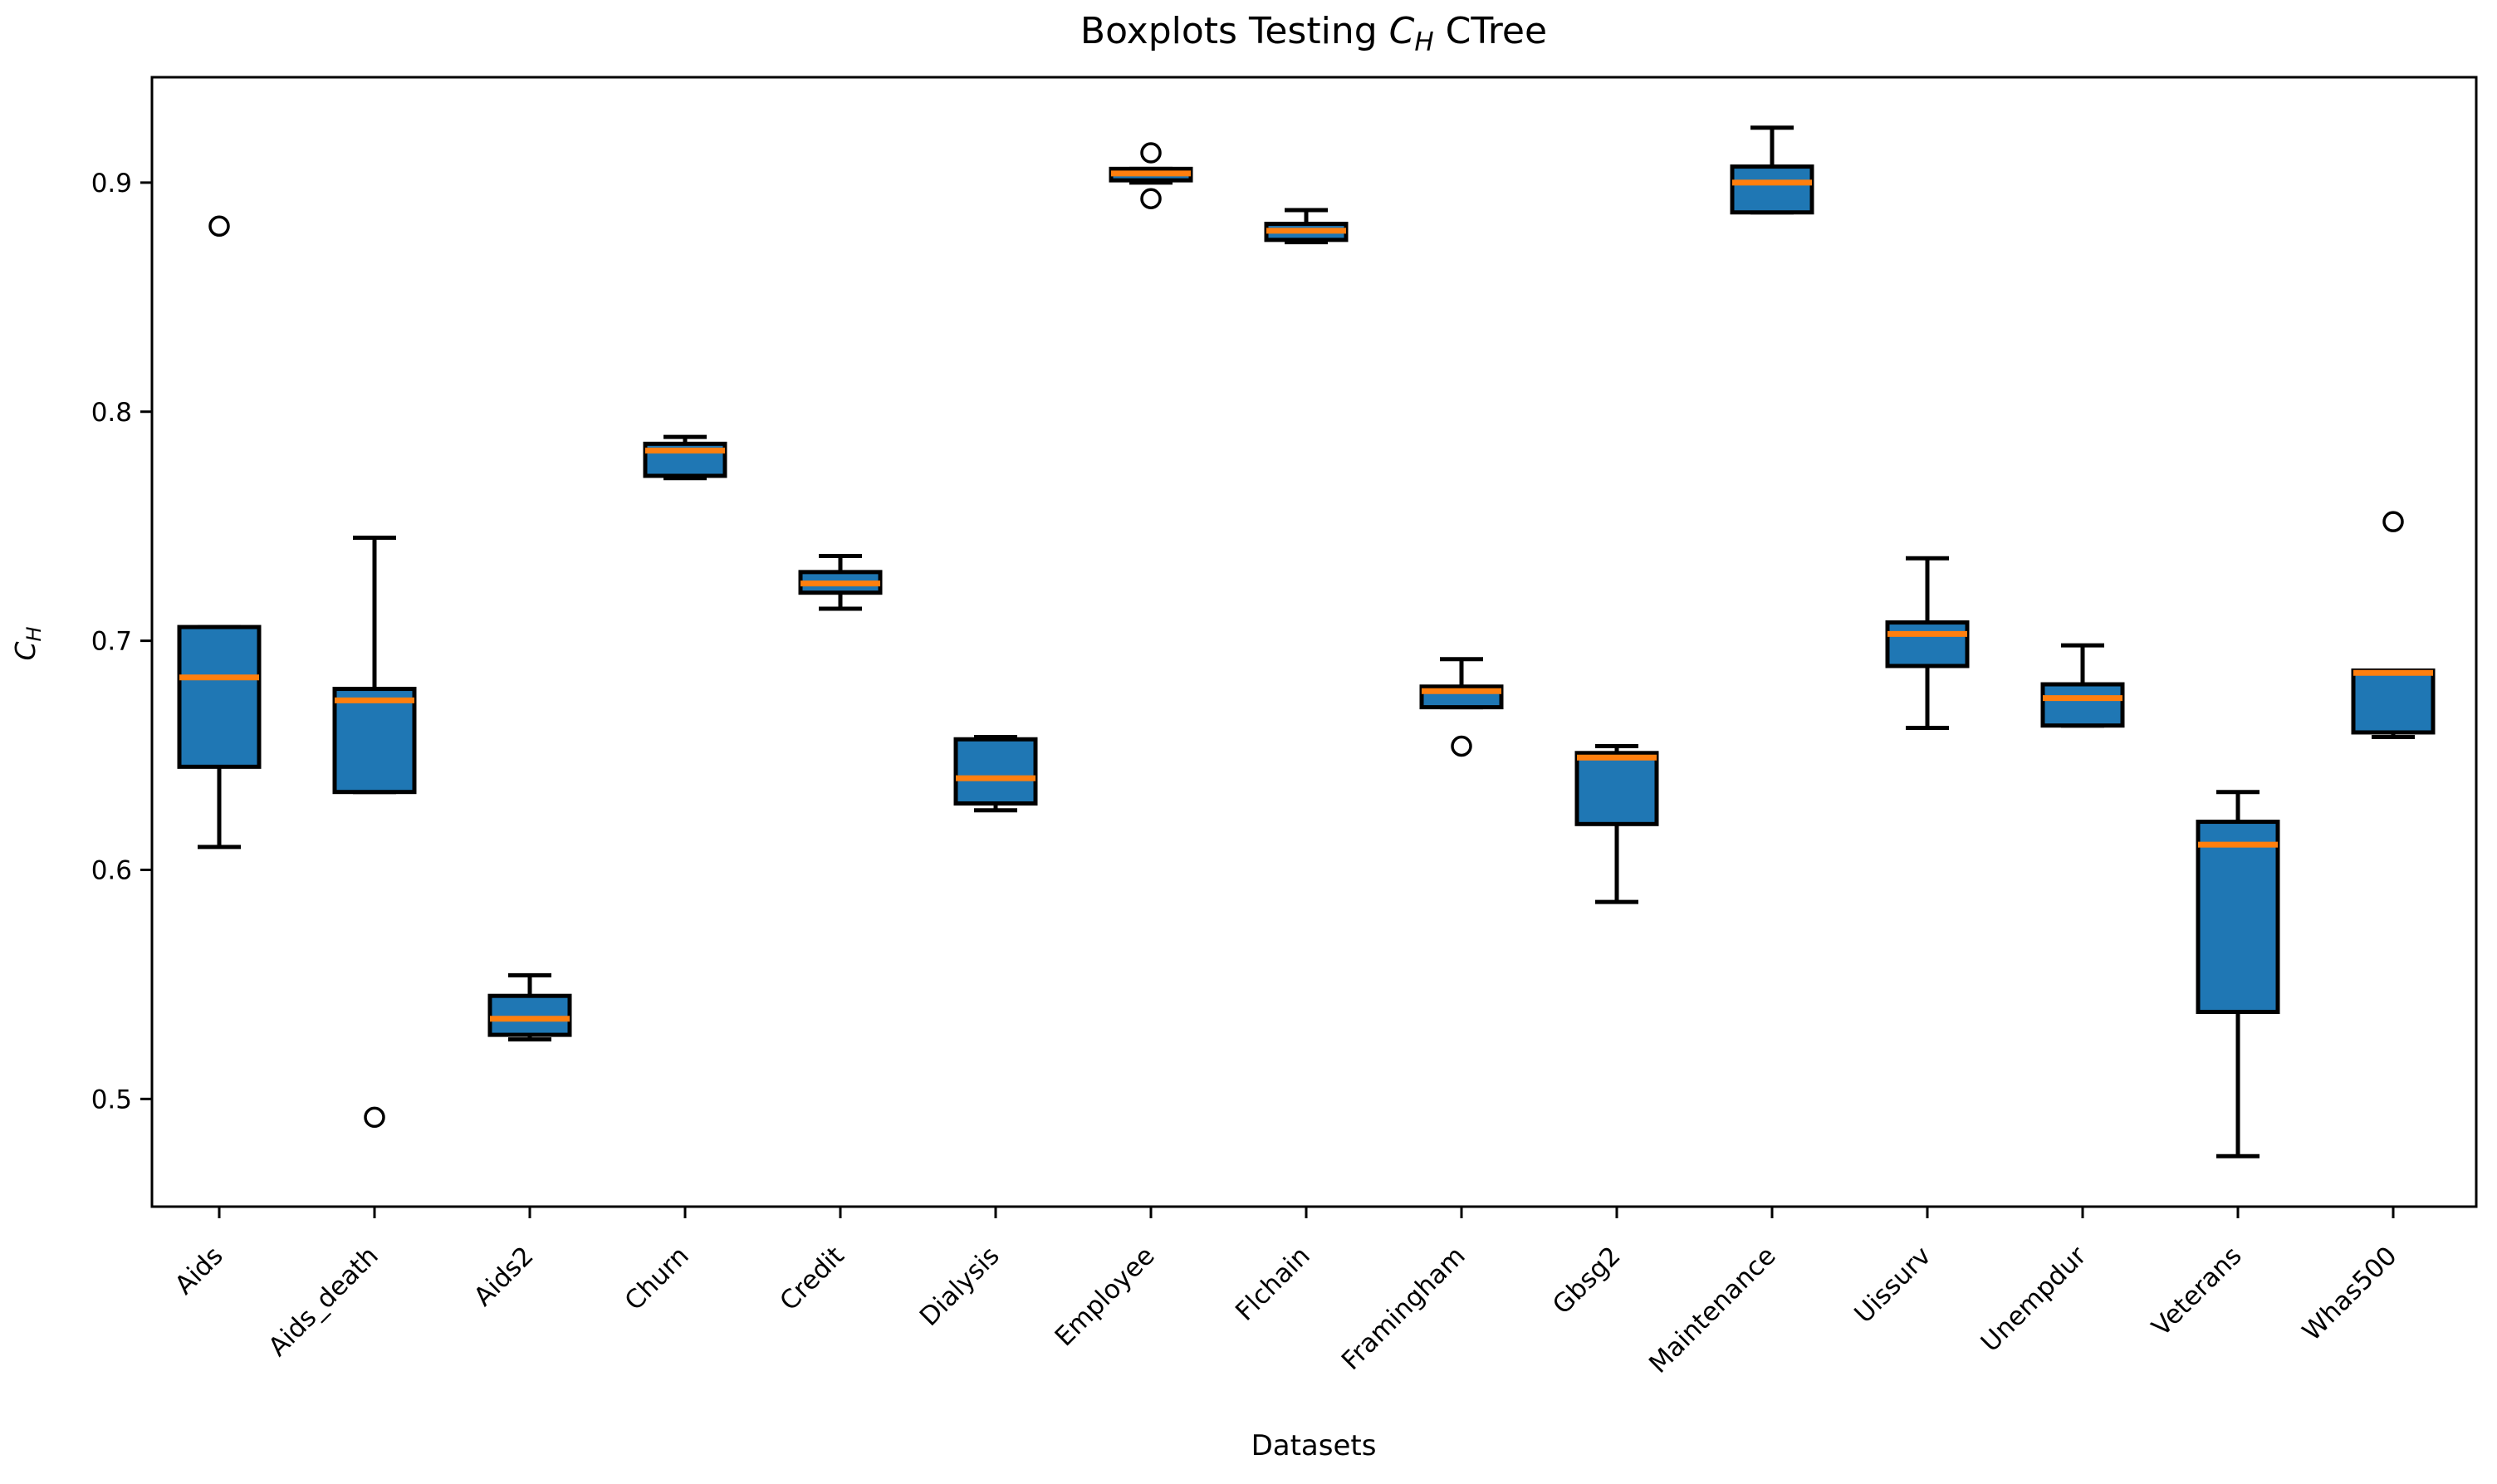  Describe the element at coordinates (1314, 1445) in the screenshot. I see `x-axis-label: Datasets` at that location.